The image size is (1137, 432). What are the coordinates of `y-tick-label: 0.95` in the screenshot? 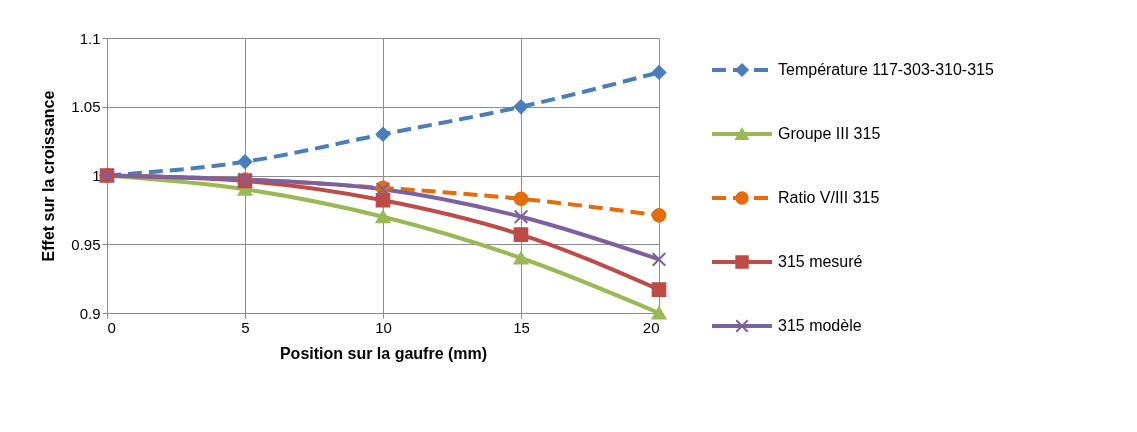 It's located at (86, 244).